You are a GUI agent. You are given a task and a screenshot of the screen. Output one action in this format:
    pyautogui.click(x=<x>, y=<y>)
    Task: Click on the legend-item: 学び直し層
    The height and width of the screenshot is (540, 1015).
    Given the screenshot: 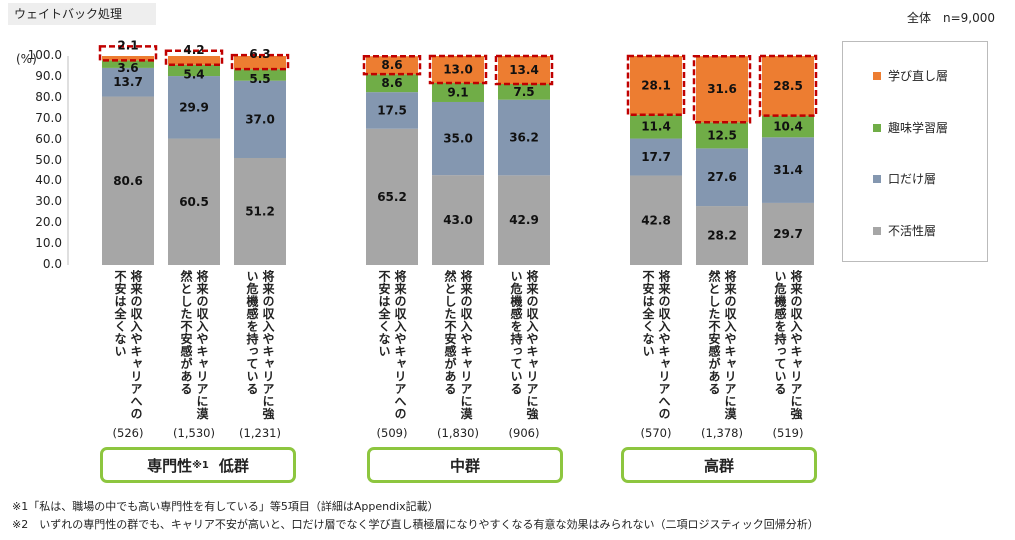 What is the action you would take?
    pyautogui.click(x=910, y=75)
    